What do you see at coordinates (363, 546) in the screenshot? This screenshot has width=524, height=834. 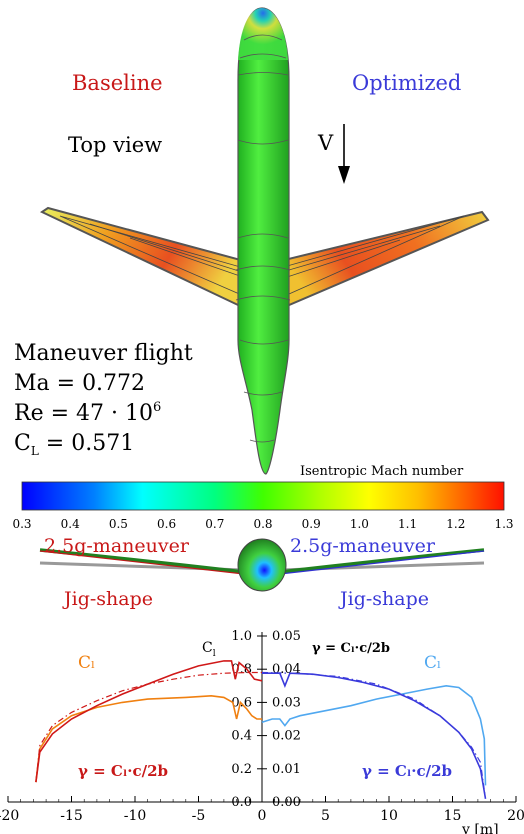 I see `maneuver-label-right: 2.5g-maneuver` at bounding box center [363, 546].